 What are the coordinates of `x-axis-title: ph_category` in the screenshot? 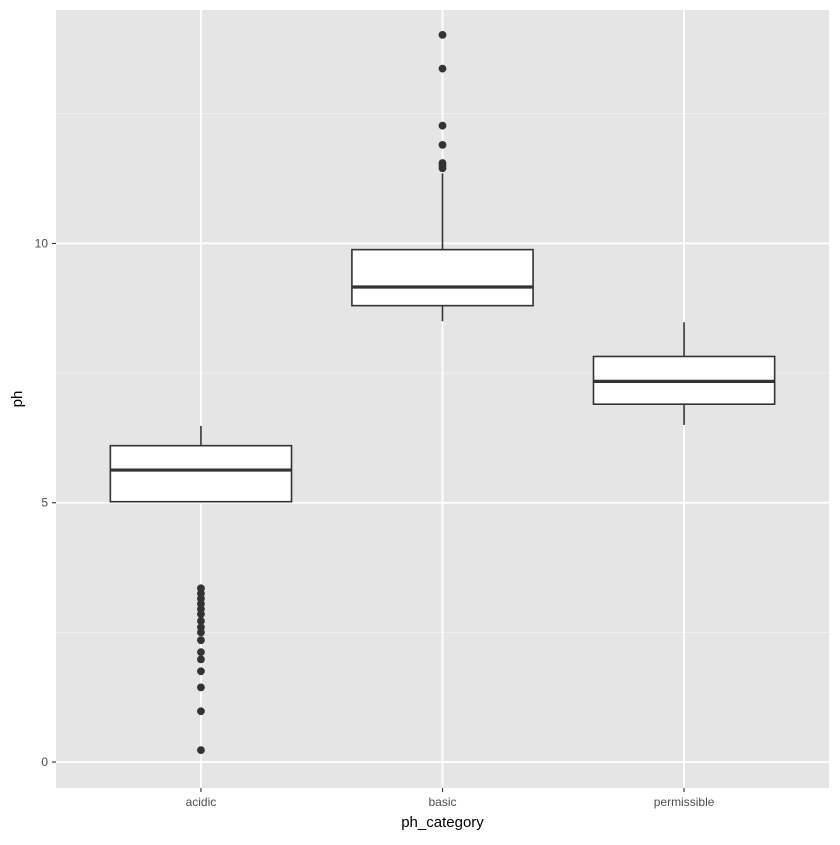 It's located at (442, 822).